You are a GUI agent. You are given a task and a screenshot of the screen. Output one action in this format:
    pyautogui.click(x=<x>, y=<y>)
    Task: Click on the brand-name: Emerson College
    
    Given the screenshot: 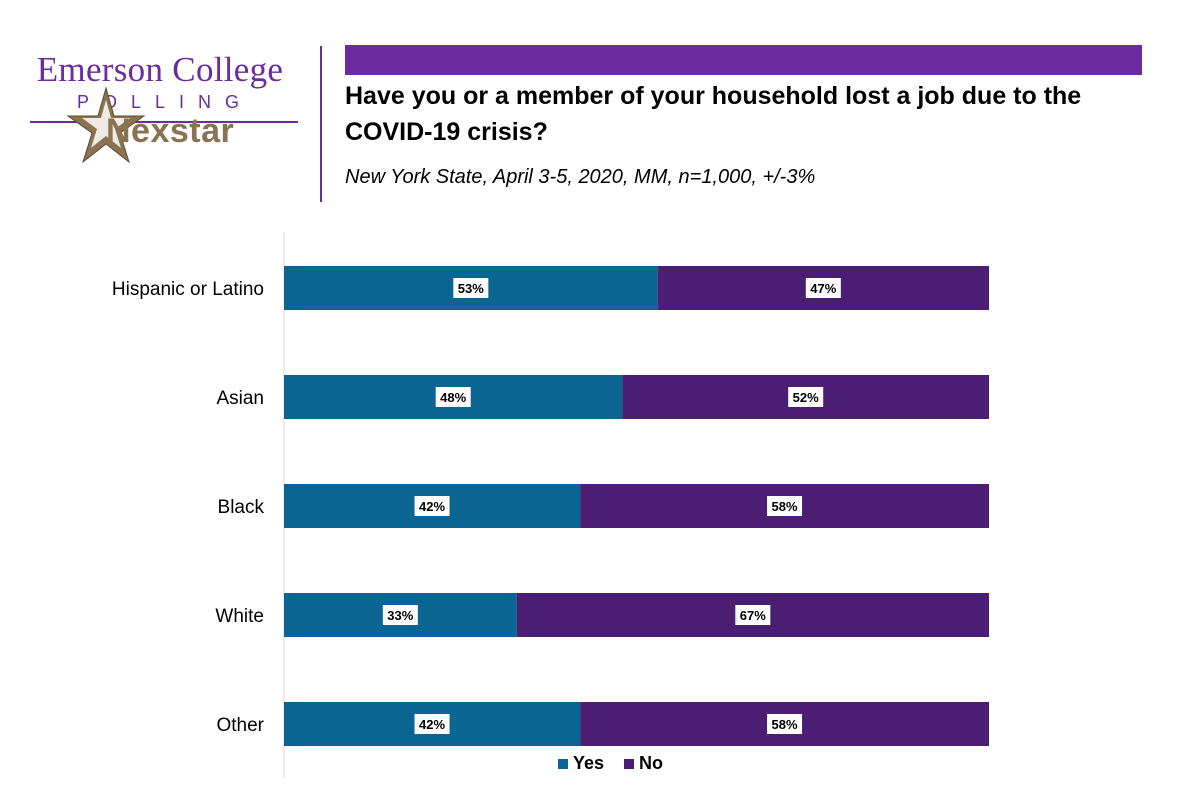 What is the action you would take?
    pyautogui.click(x=160, y=69)
    